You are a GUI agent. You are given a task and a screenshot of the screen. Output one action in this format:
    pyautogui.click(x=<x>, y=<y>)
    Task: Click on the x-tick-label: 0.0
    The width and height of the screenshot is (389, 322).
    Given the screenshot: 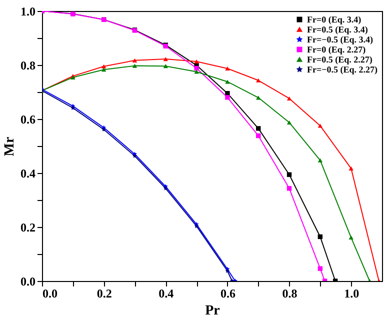 What is the action you would take?
    pyautogui.click(x=50, y=293)
    